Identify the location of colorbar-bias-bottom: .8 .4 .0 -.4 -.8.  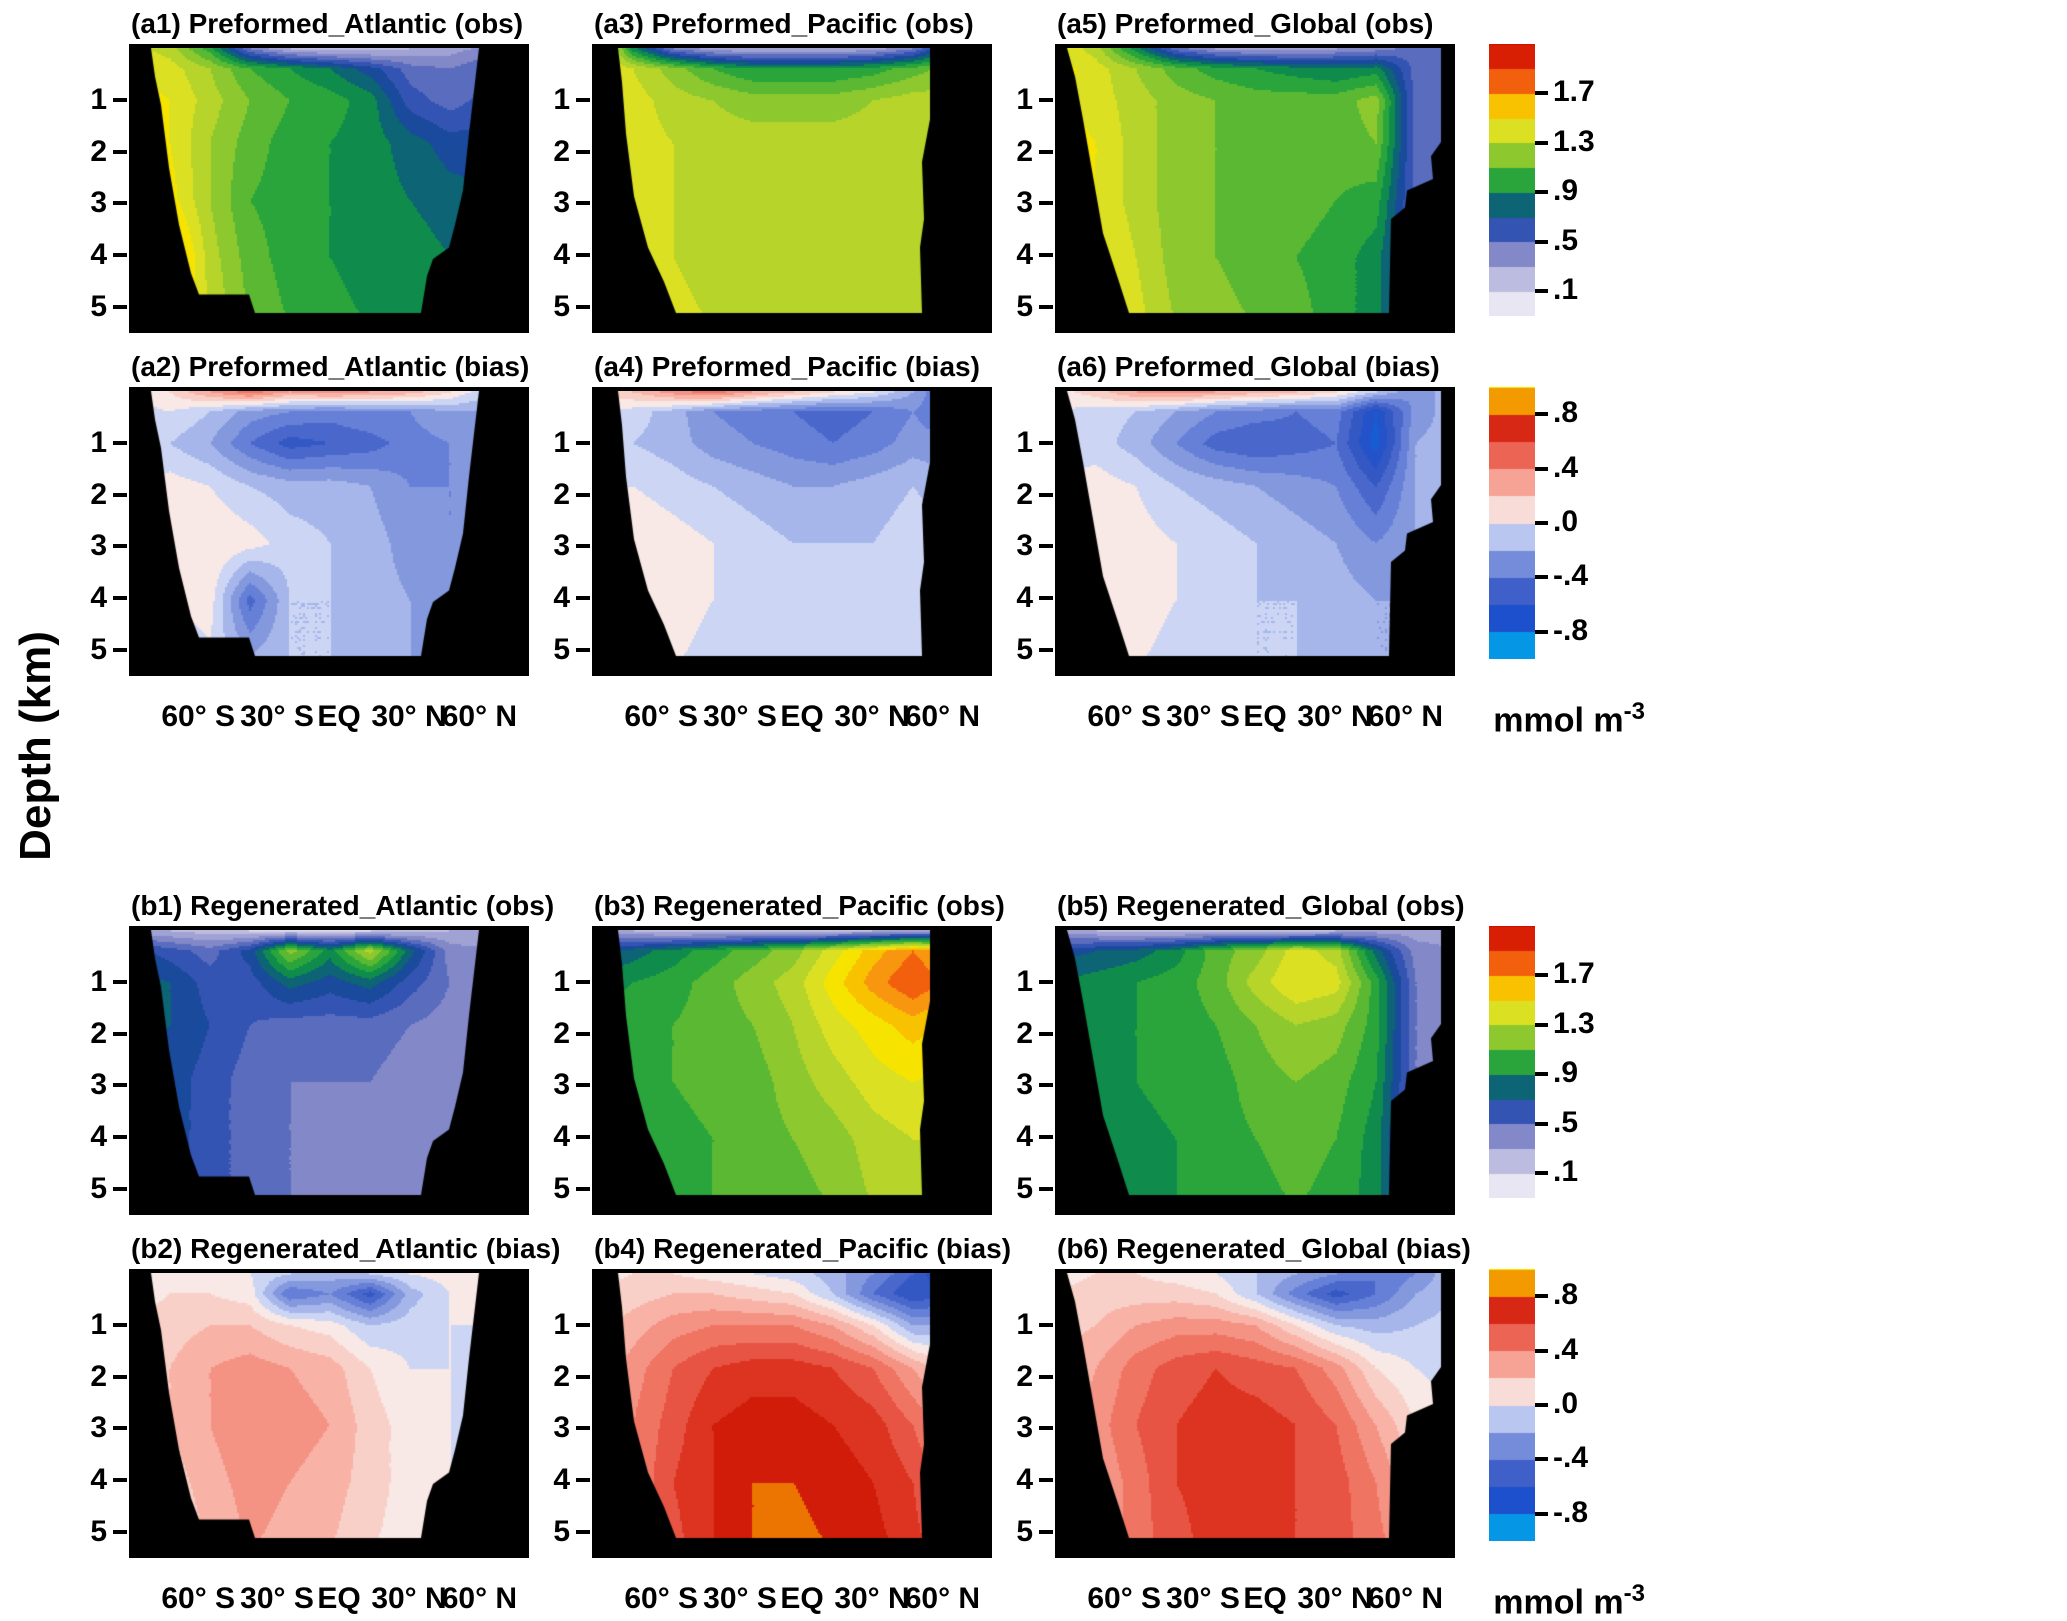
(1556, 1402).